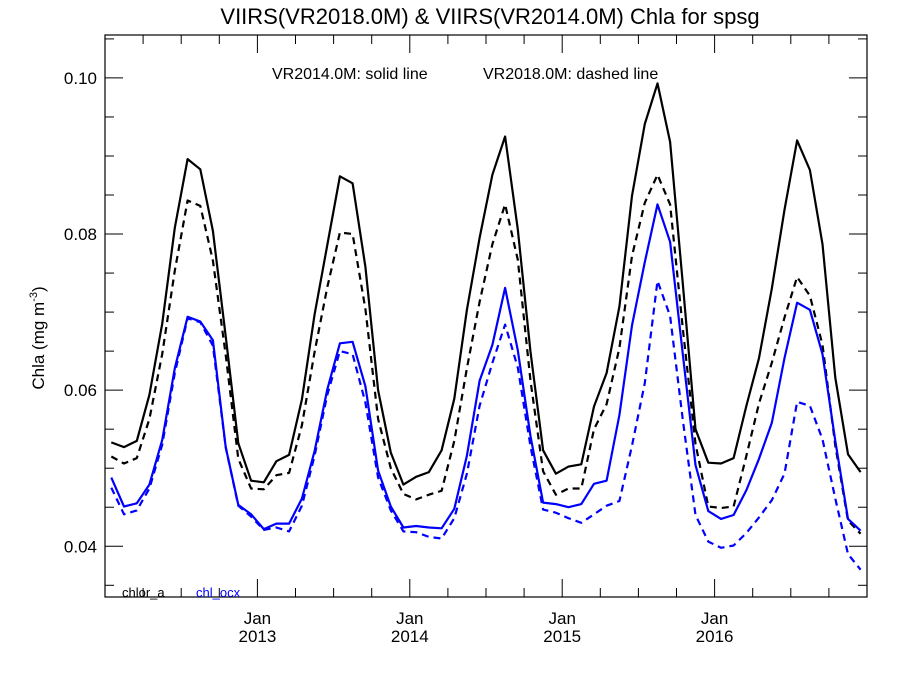 This screenshot has height=675, width=900. Describe the element at coordinates (80, 78) in the screenshot. I see `y-tick-label: 0.10` at that location.